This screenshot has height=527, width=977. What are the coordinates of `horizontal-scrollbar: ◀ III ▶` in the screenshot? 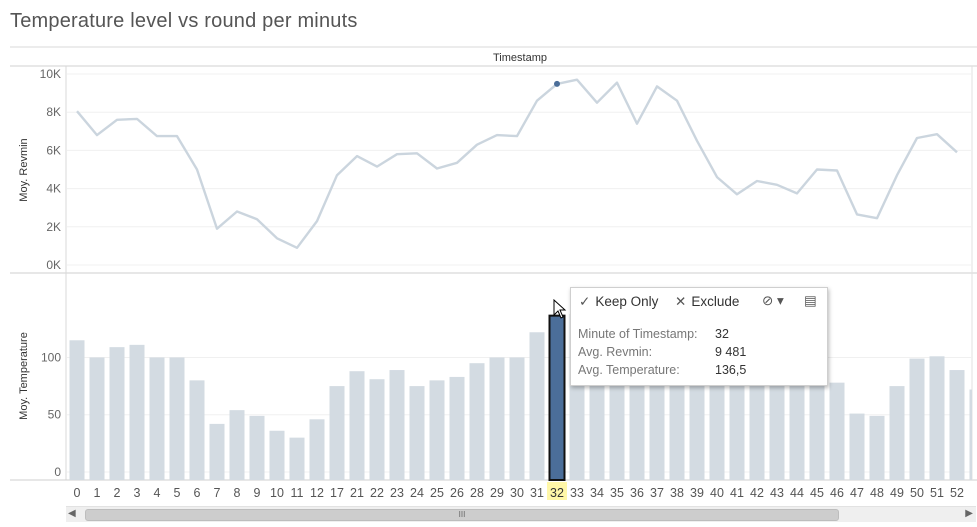 It's located at (521, 514).